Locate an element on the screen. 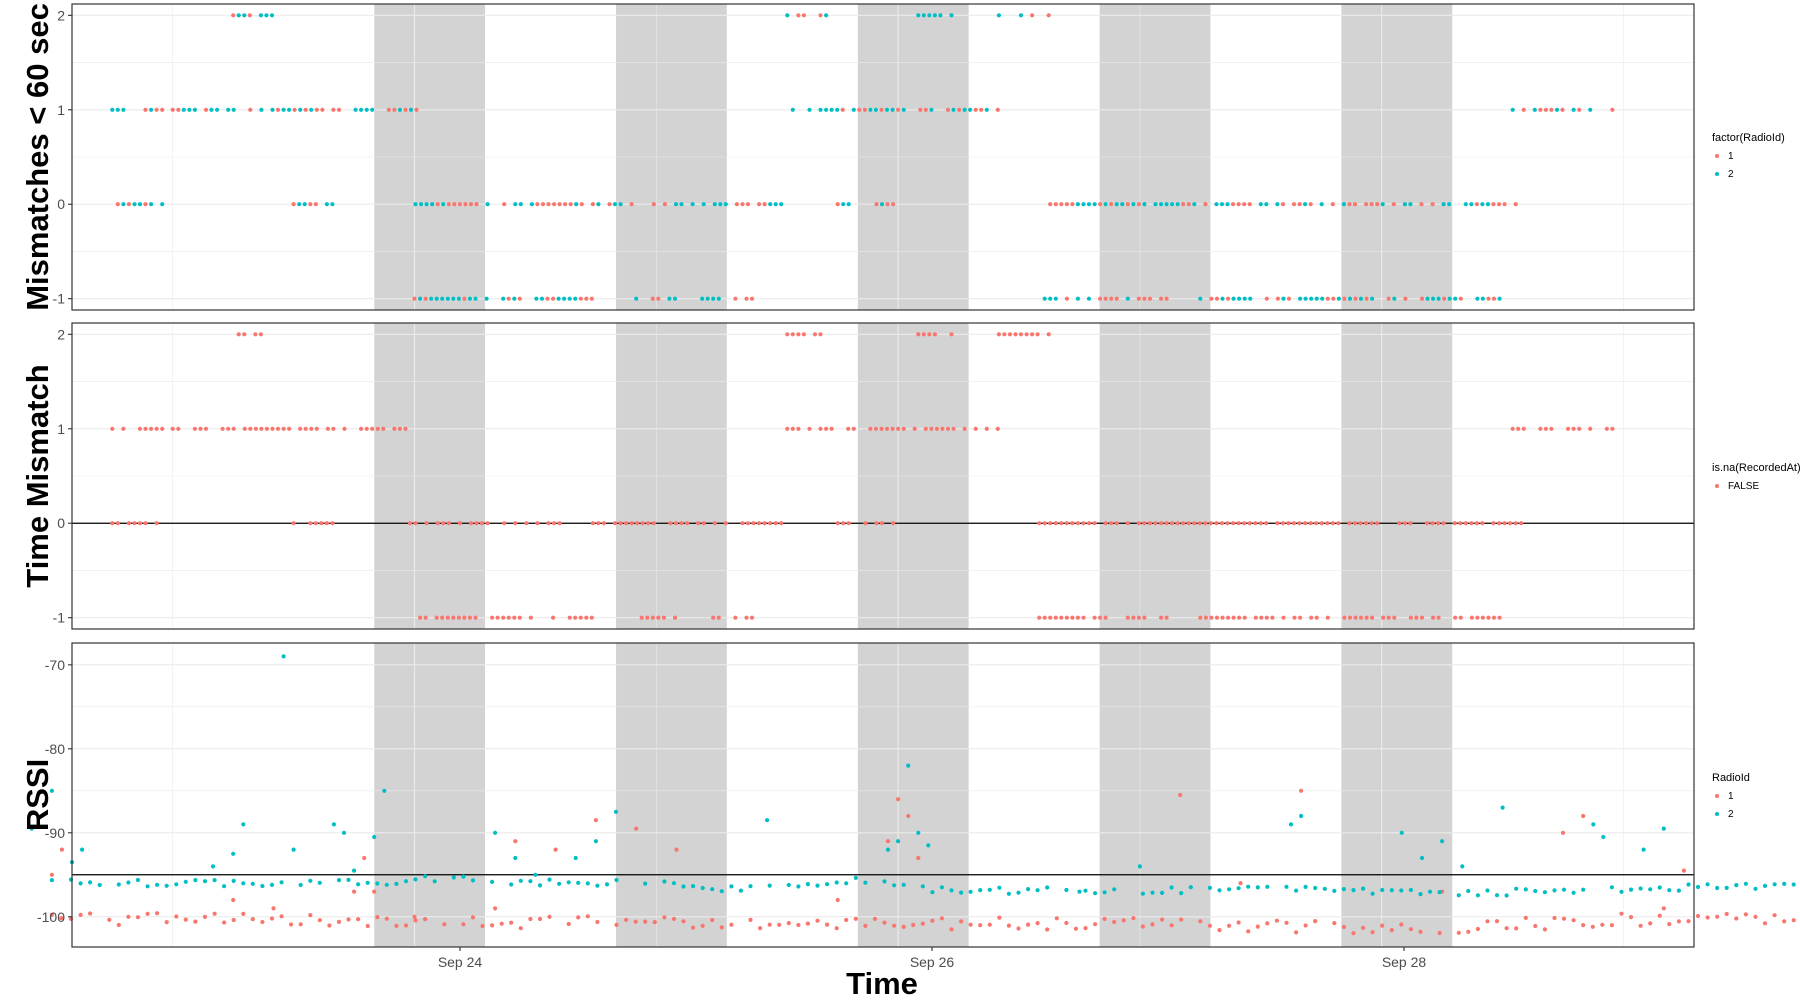  x-axis-title: Time is located at coordinates (882, 983).